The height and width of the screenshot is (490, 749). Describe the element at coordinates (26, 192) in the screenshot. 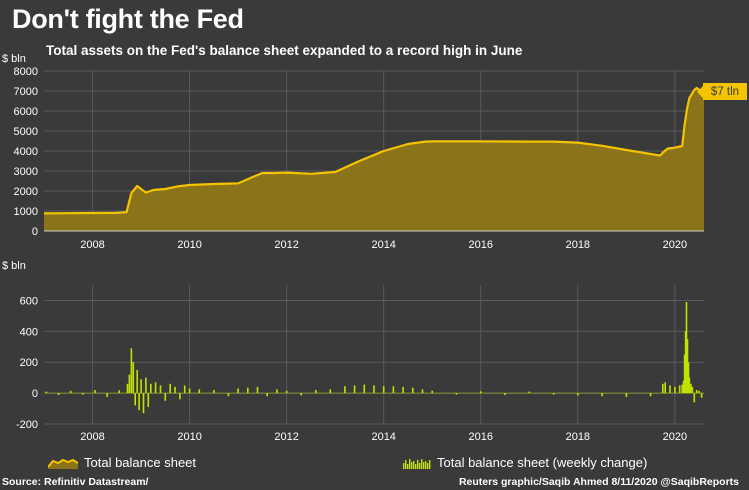

I see `top-y-tick-label: 2000` at that location.